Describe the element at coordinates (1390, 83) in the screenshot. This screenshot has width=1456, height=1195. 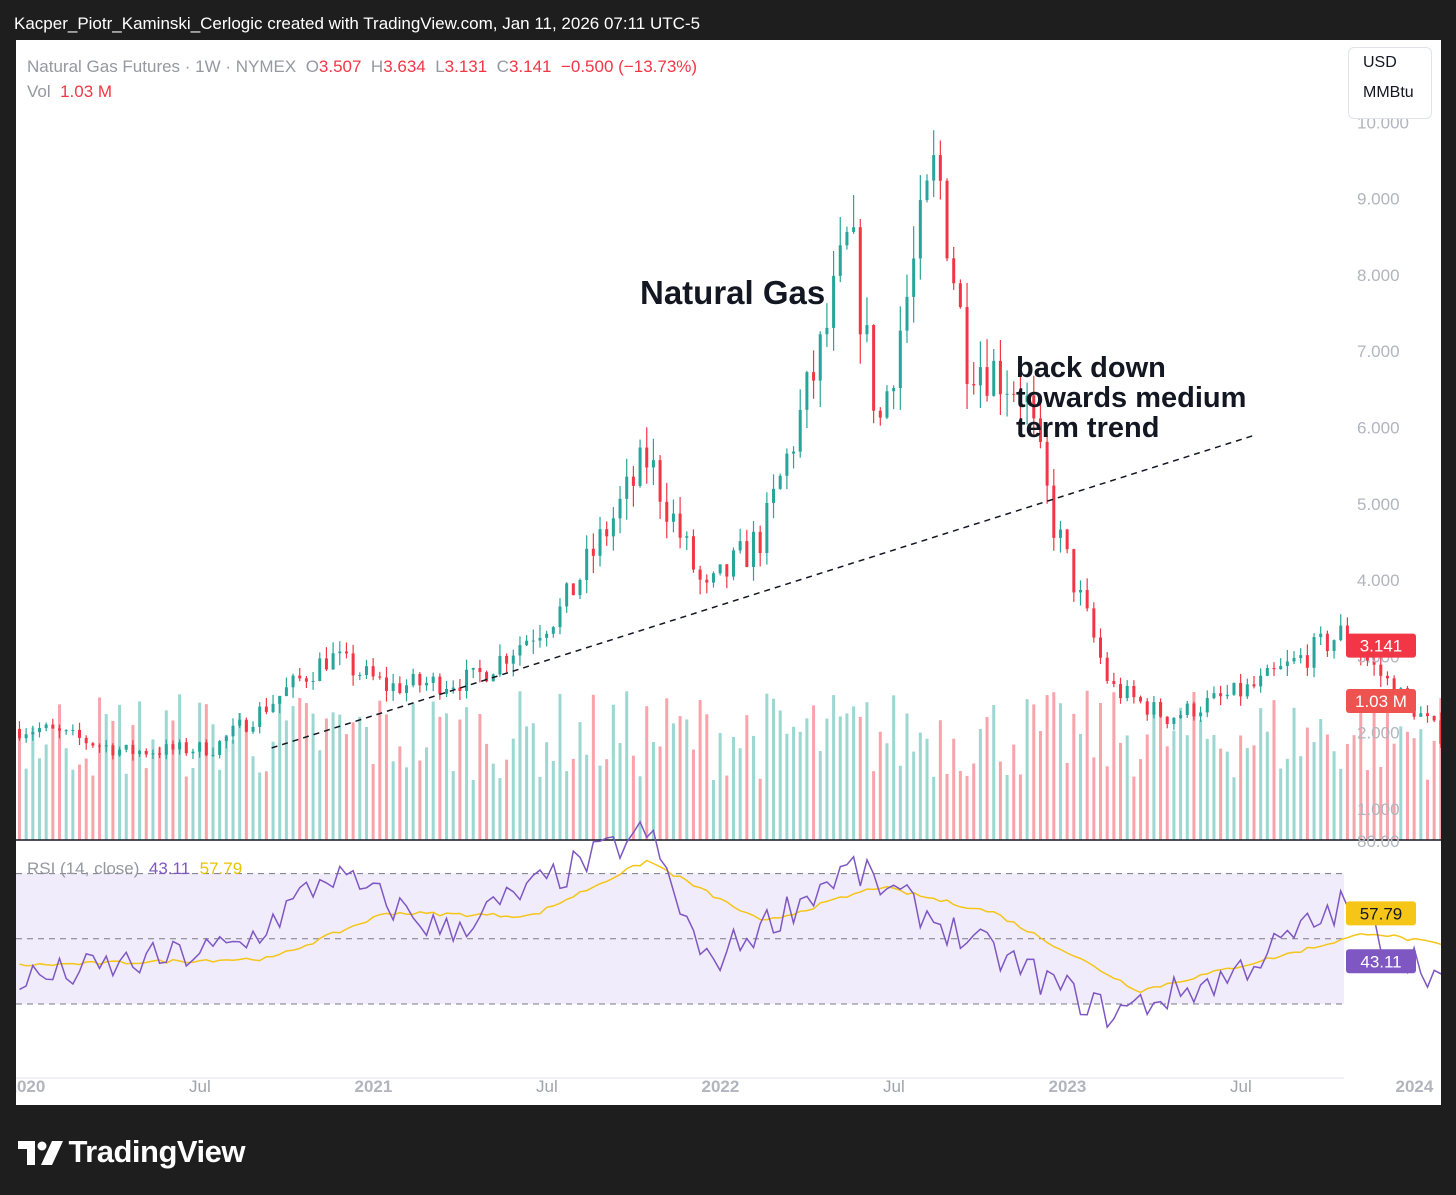
I see `unit-selector: USD MMBtu` at that location.